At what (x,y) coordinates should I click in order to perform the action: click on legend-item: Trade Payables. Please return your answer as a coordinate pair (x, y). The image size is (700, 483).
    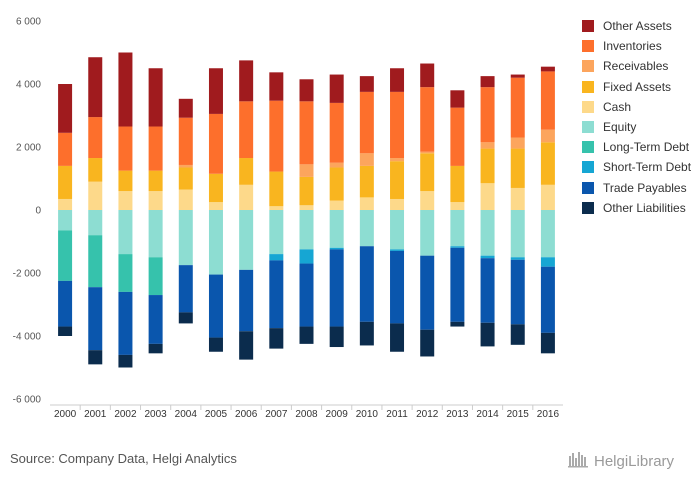
    Looking at the image, I should click on (636, 188).